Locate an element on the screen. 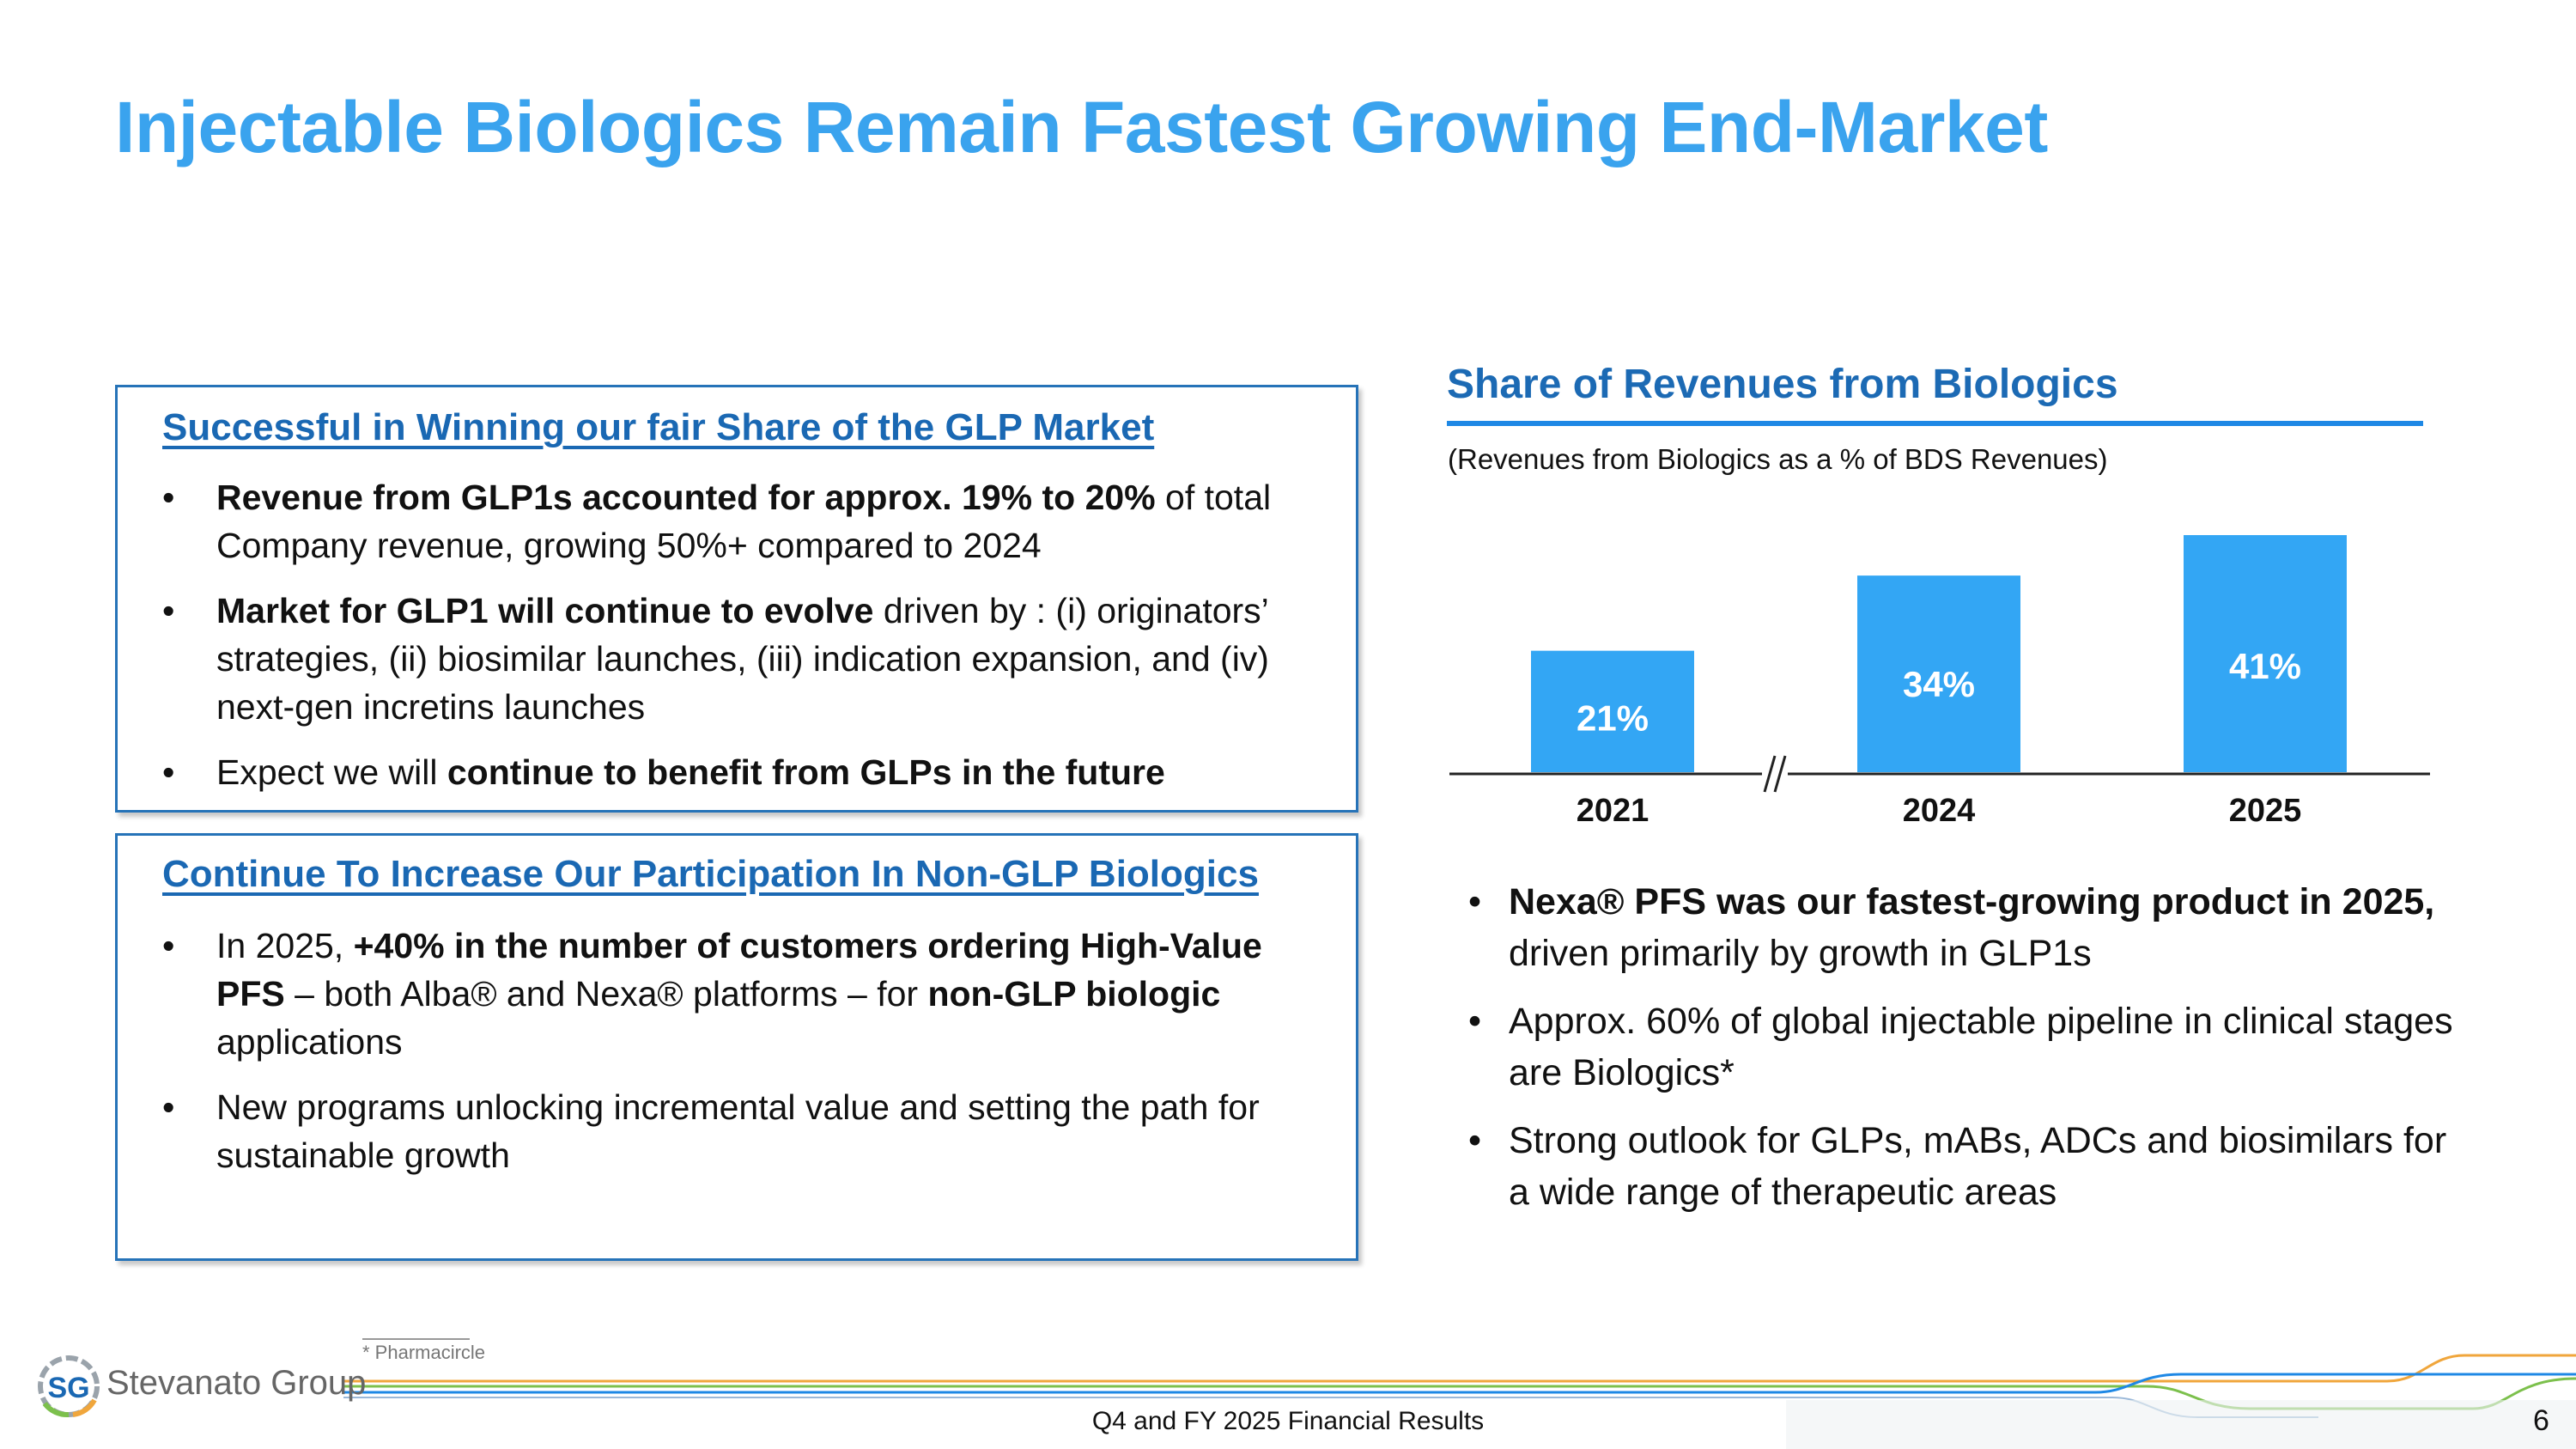 The image size is (2576, 1449). x-tick-label-2025: 2025 is located at coordinates (2265, 811).